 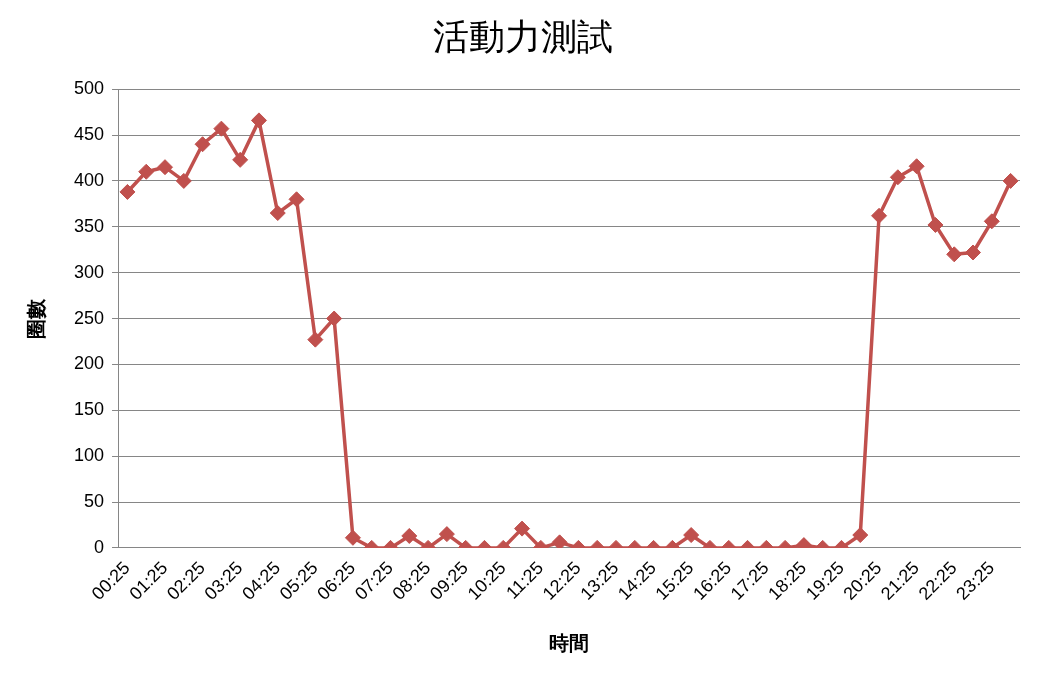 What do you see at coordinates (89, 179) in the screenshot?
I see `y-tick-label: 400` at bounding box center [89, 179].